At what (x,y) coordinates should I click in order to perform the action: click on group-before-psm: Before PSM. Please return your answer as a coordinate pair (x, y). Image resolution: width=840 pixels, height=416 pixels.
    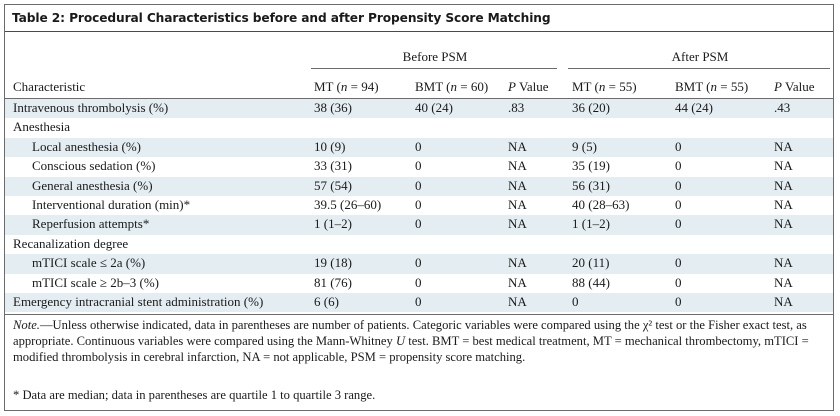
    Looking at the image, I should click on (435, 56).